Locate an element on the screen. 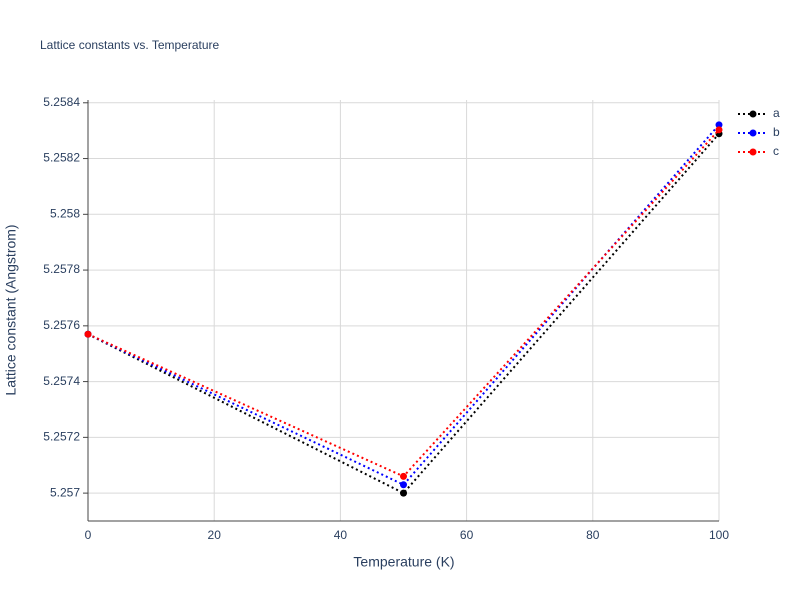  legend-label: b is located at coordinates (776, 132).